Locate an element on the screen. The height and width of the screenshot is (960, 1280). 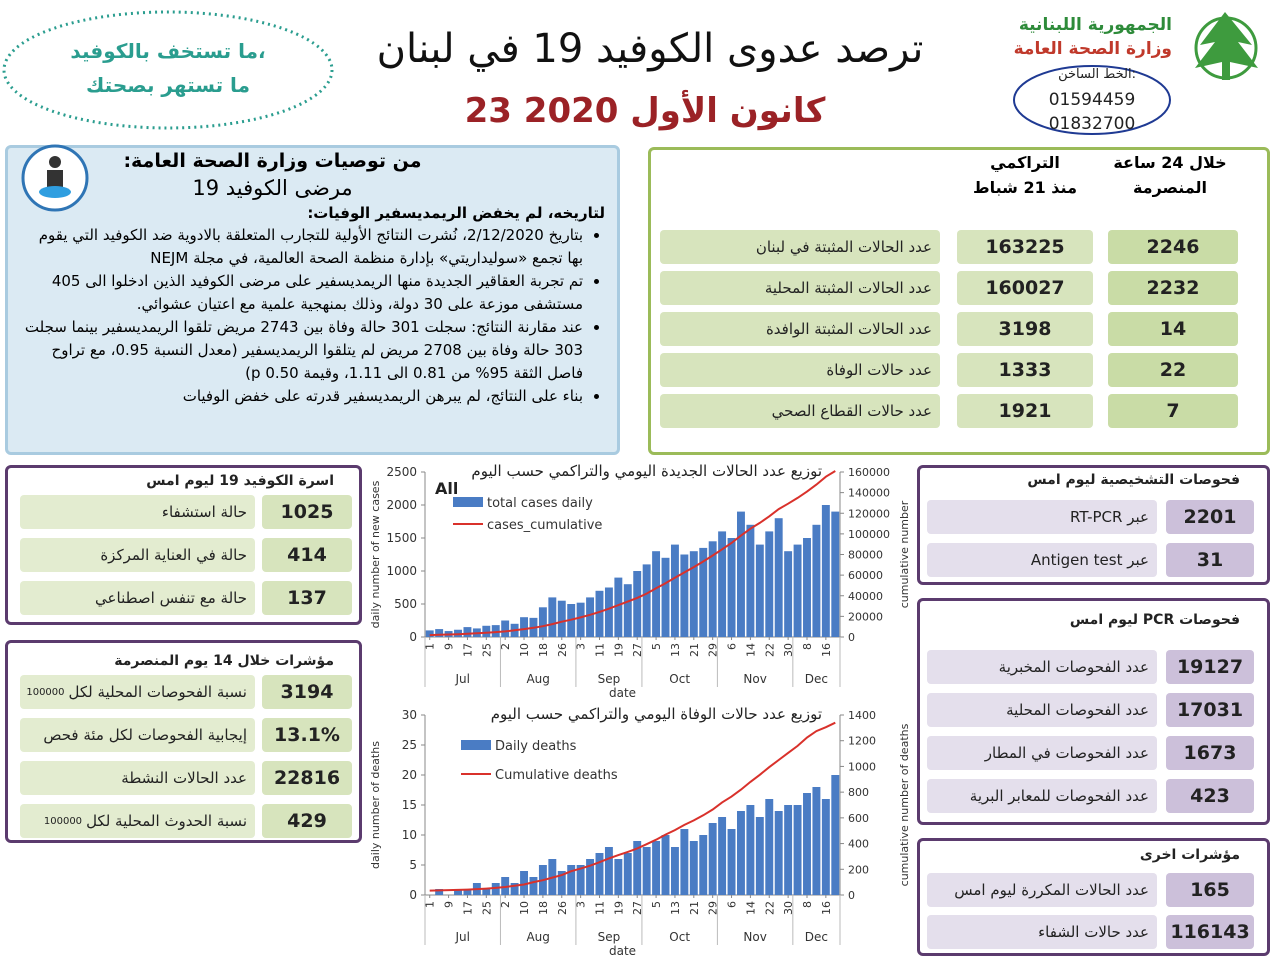
label-text: عدد الفحوصات المخبرية is located at coordinates (1073, 667).